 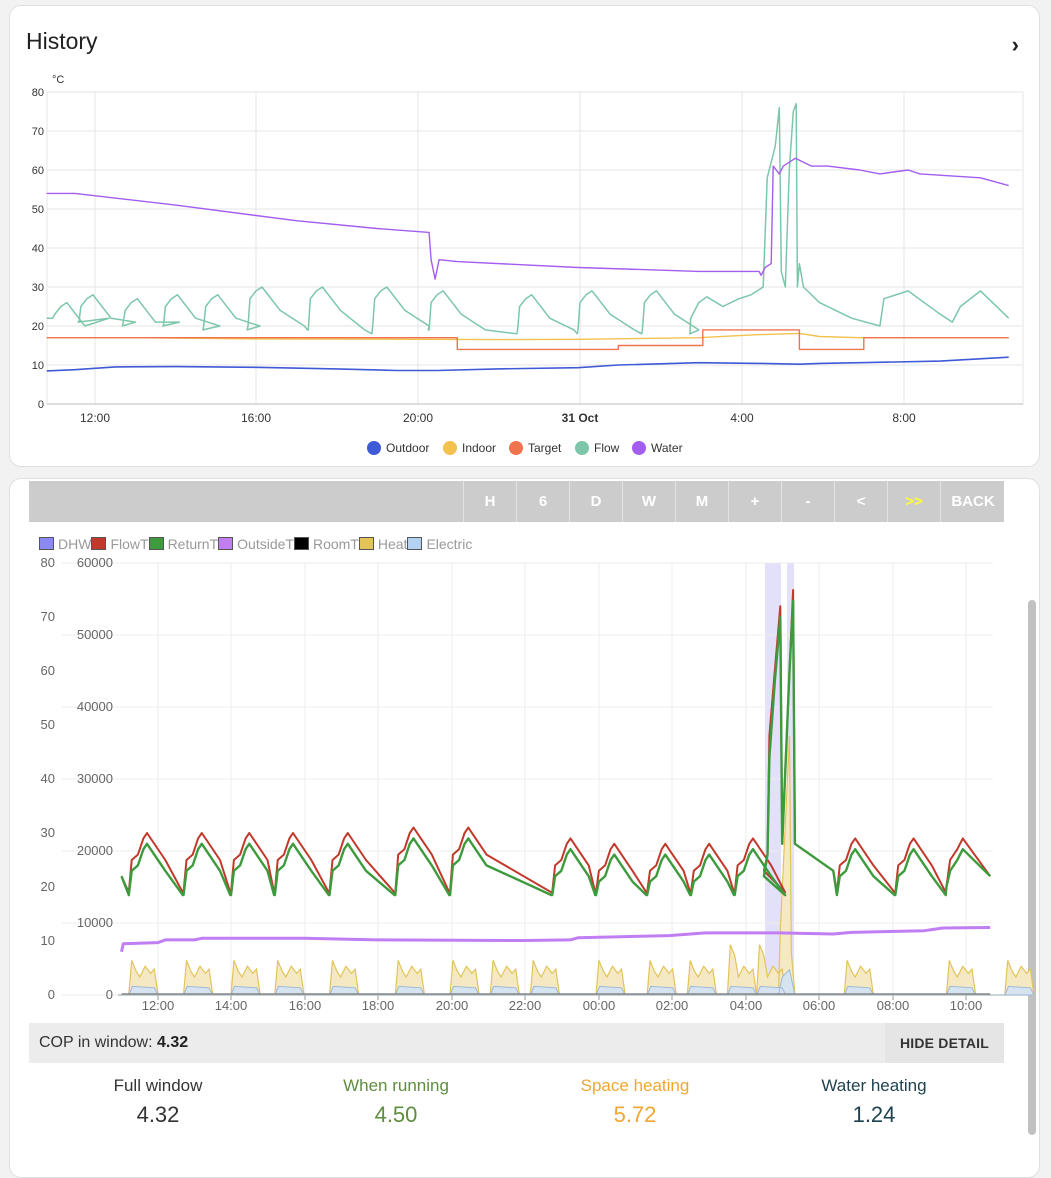 I want to click on legend-item: Heat, so click(x=383, y=544).